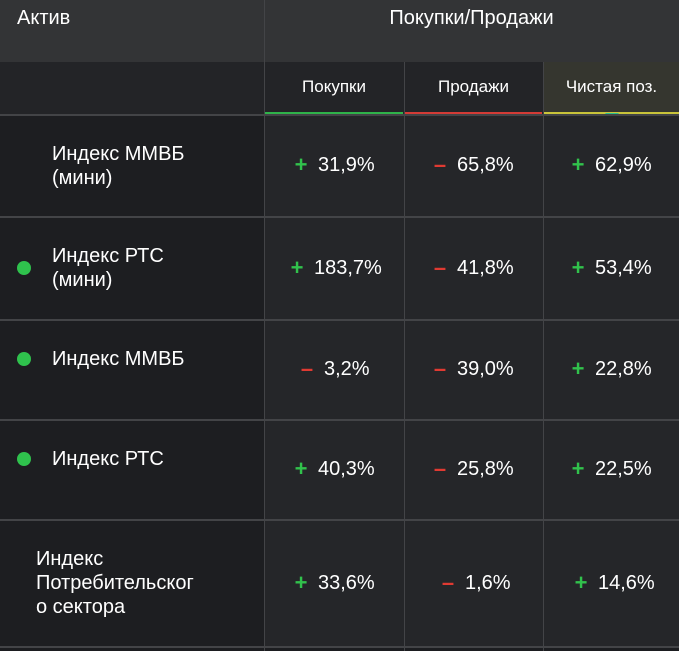 The image size is (679, 651). I want to click on buy-value: +33,6%, so click(332, 583).